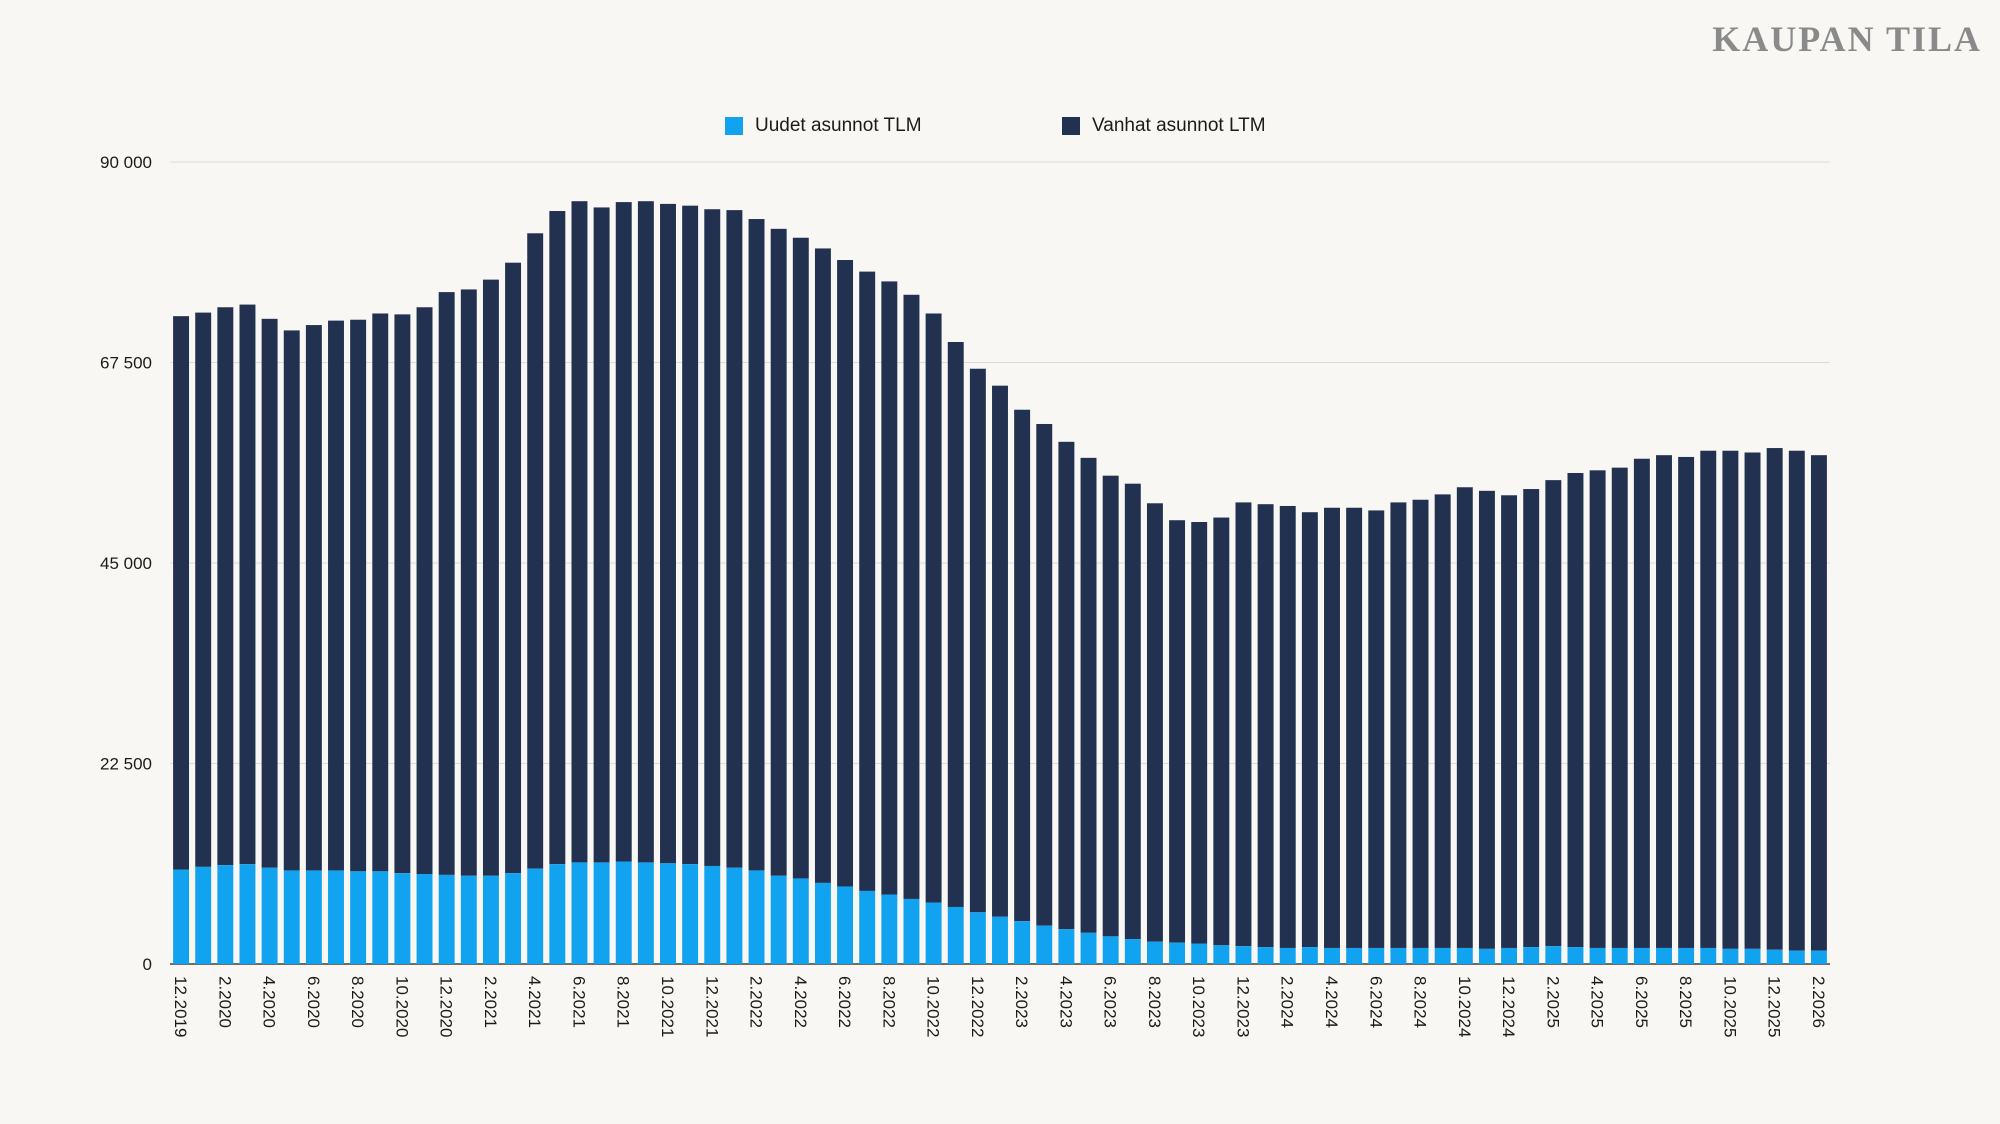 The width and height of the screenshot is (2000, 1124). What do you see at coordinates (933, 1006) in the screenshot?
I see `x-tick-label: 10.2022` at bounding box center [933, 1006].